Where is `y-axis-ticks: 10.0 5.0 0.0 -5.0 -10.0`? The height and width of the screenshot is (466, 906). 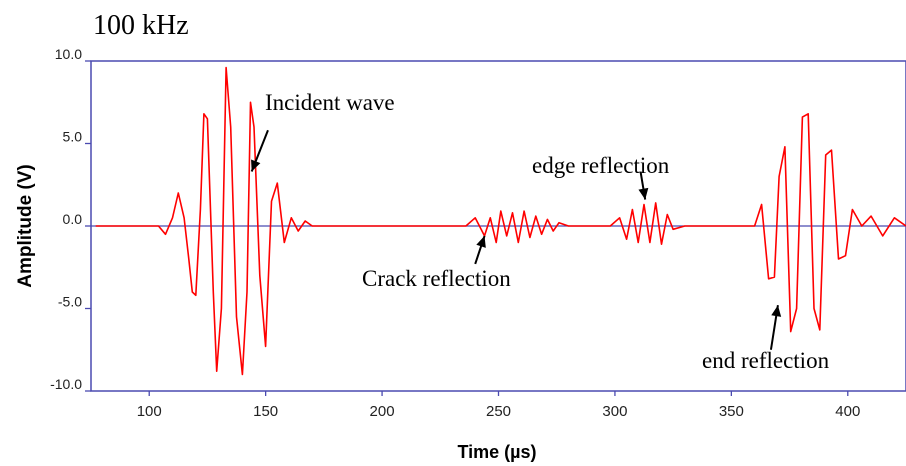 y-axis-ticks: 10.0 5.0 0.0 -5.0 -10.0 is located at coordinates (70, 219).